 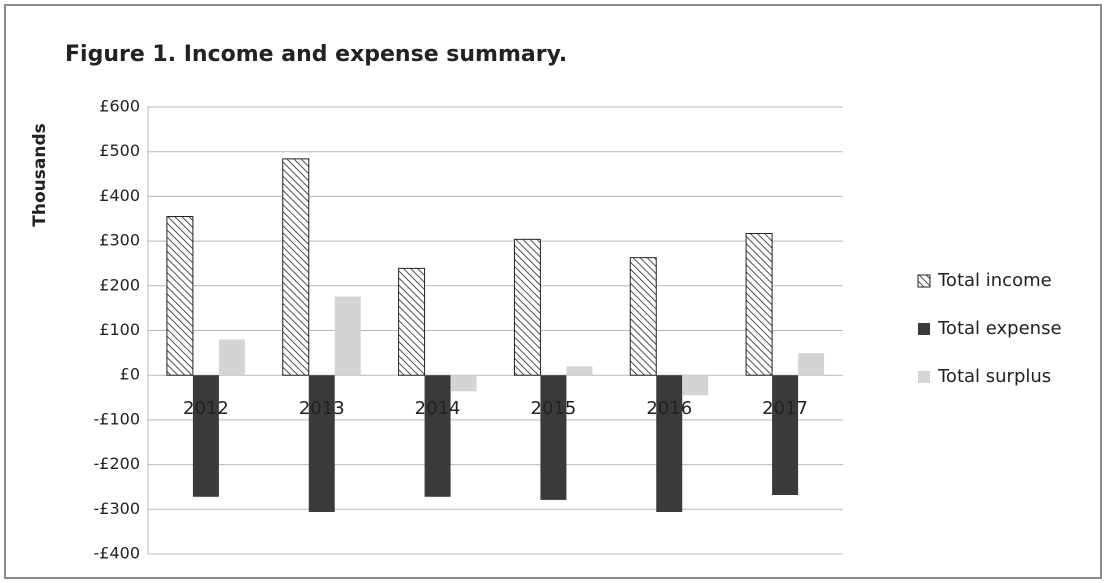 What do you see at coordinates (130, 374) in the screenshot?
I see `y-tick-label: £0` at bounding box center [130, 374].